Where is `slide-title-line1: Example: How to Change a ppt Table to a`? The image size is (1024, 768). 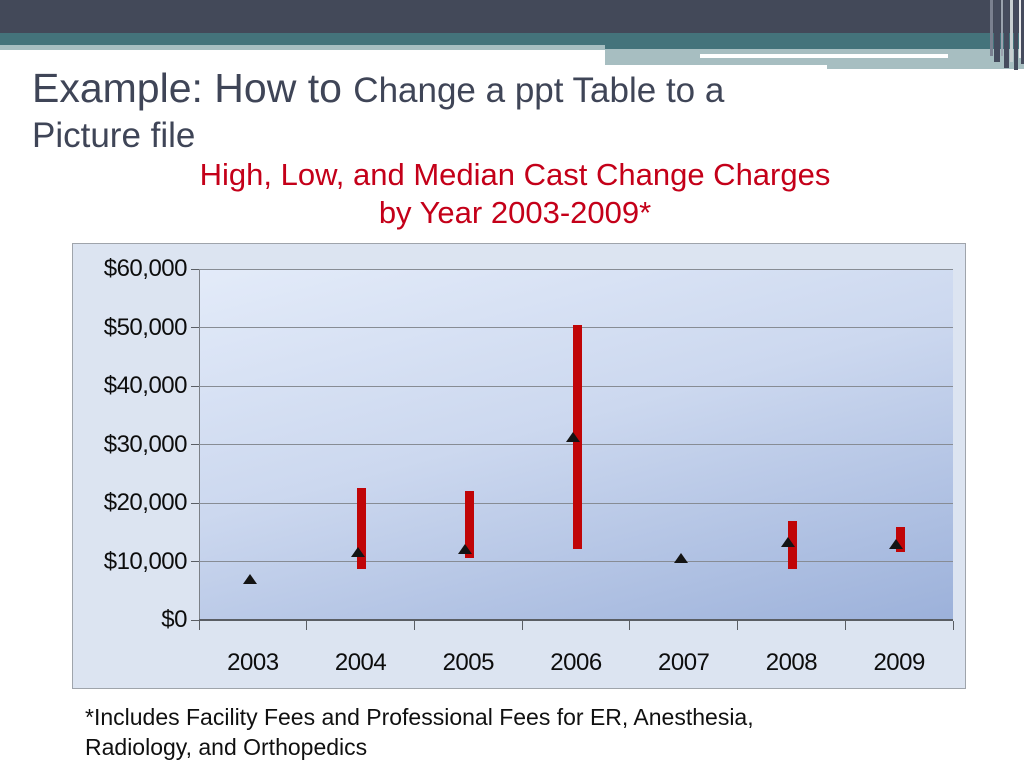
slide-title-line1: Example: How to Change a ppt Table to a is located at coordinates (502, 89).